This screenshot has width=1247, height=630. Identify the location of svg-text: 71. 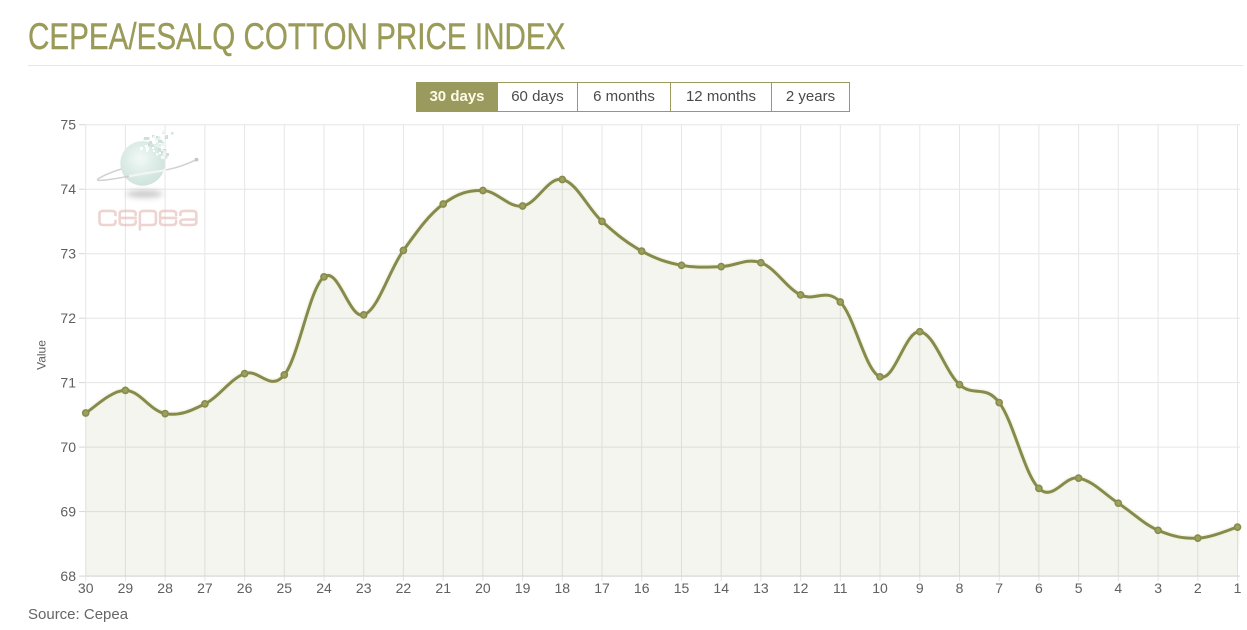
(68, 383).